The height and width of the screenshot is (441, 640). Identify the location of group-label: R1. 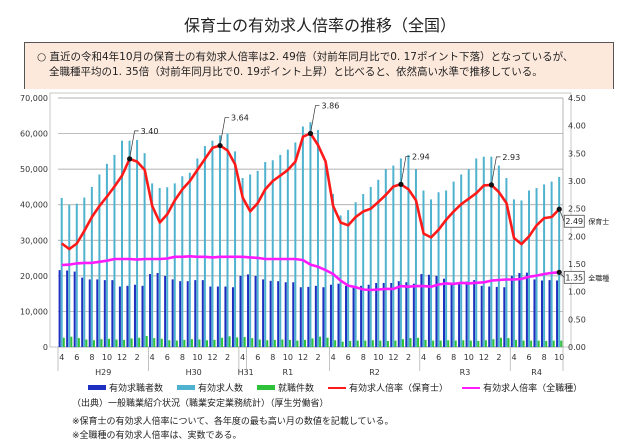
(288, 372).